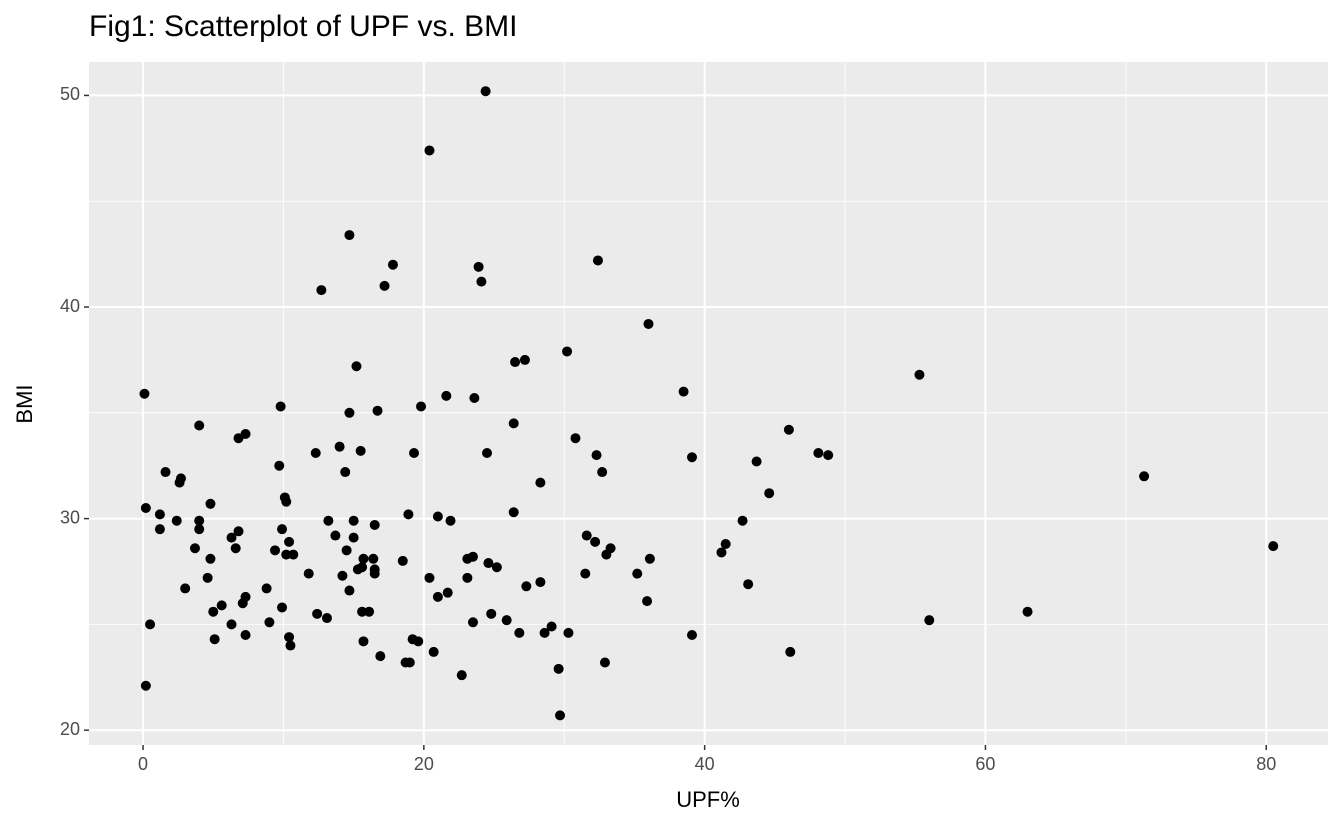 The image size is (1344, 830). What do you see at coordinates (143, 764) in the screenshot?
I see `x-tick-label: 0` at bounding box center [143, 764].